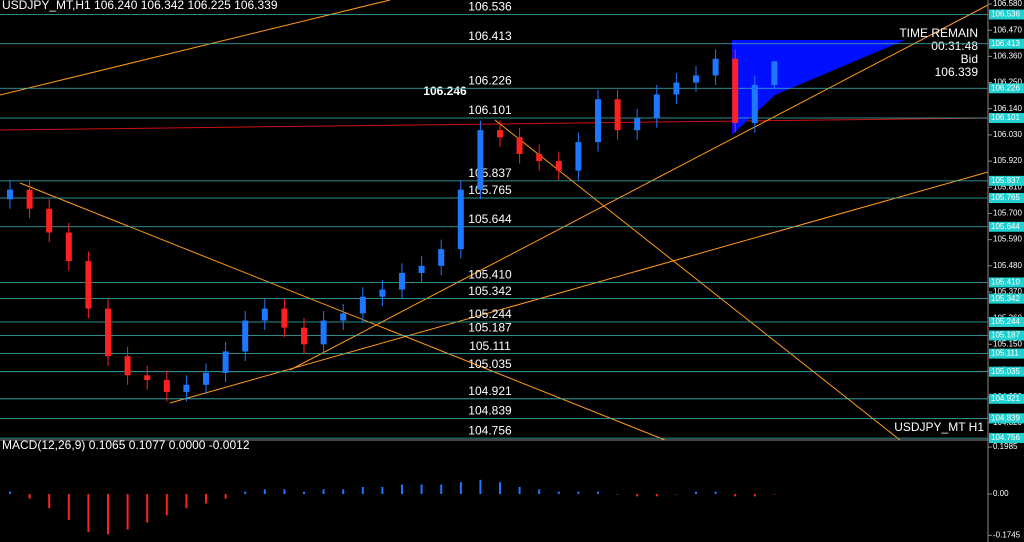  What do you see at coordinates (490, 110) in the screenshot?
I see `level-label: 106.101` at bounding box center [490, 110].